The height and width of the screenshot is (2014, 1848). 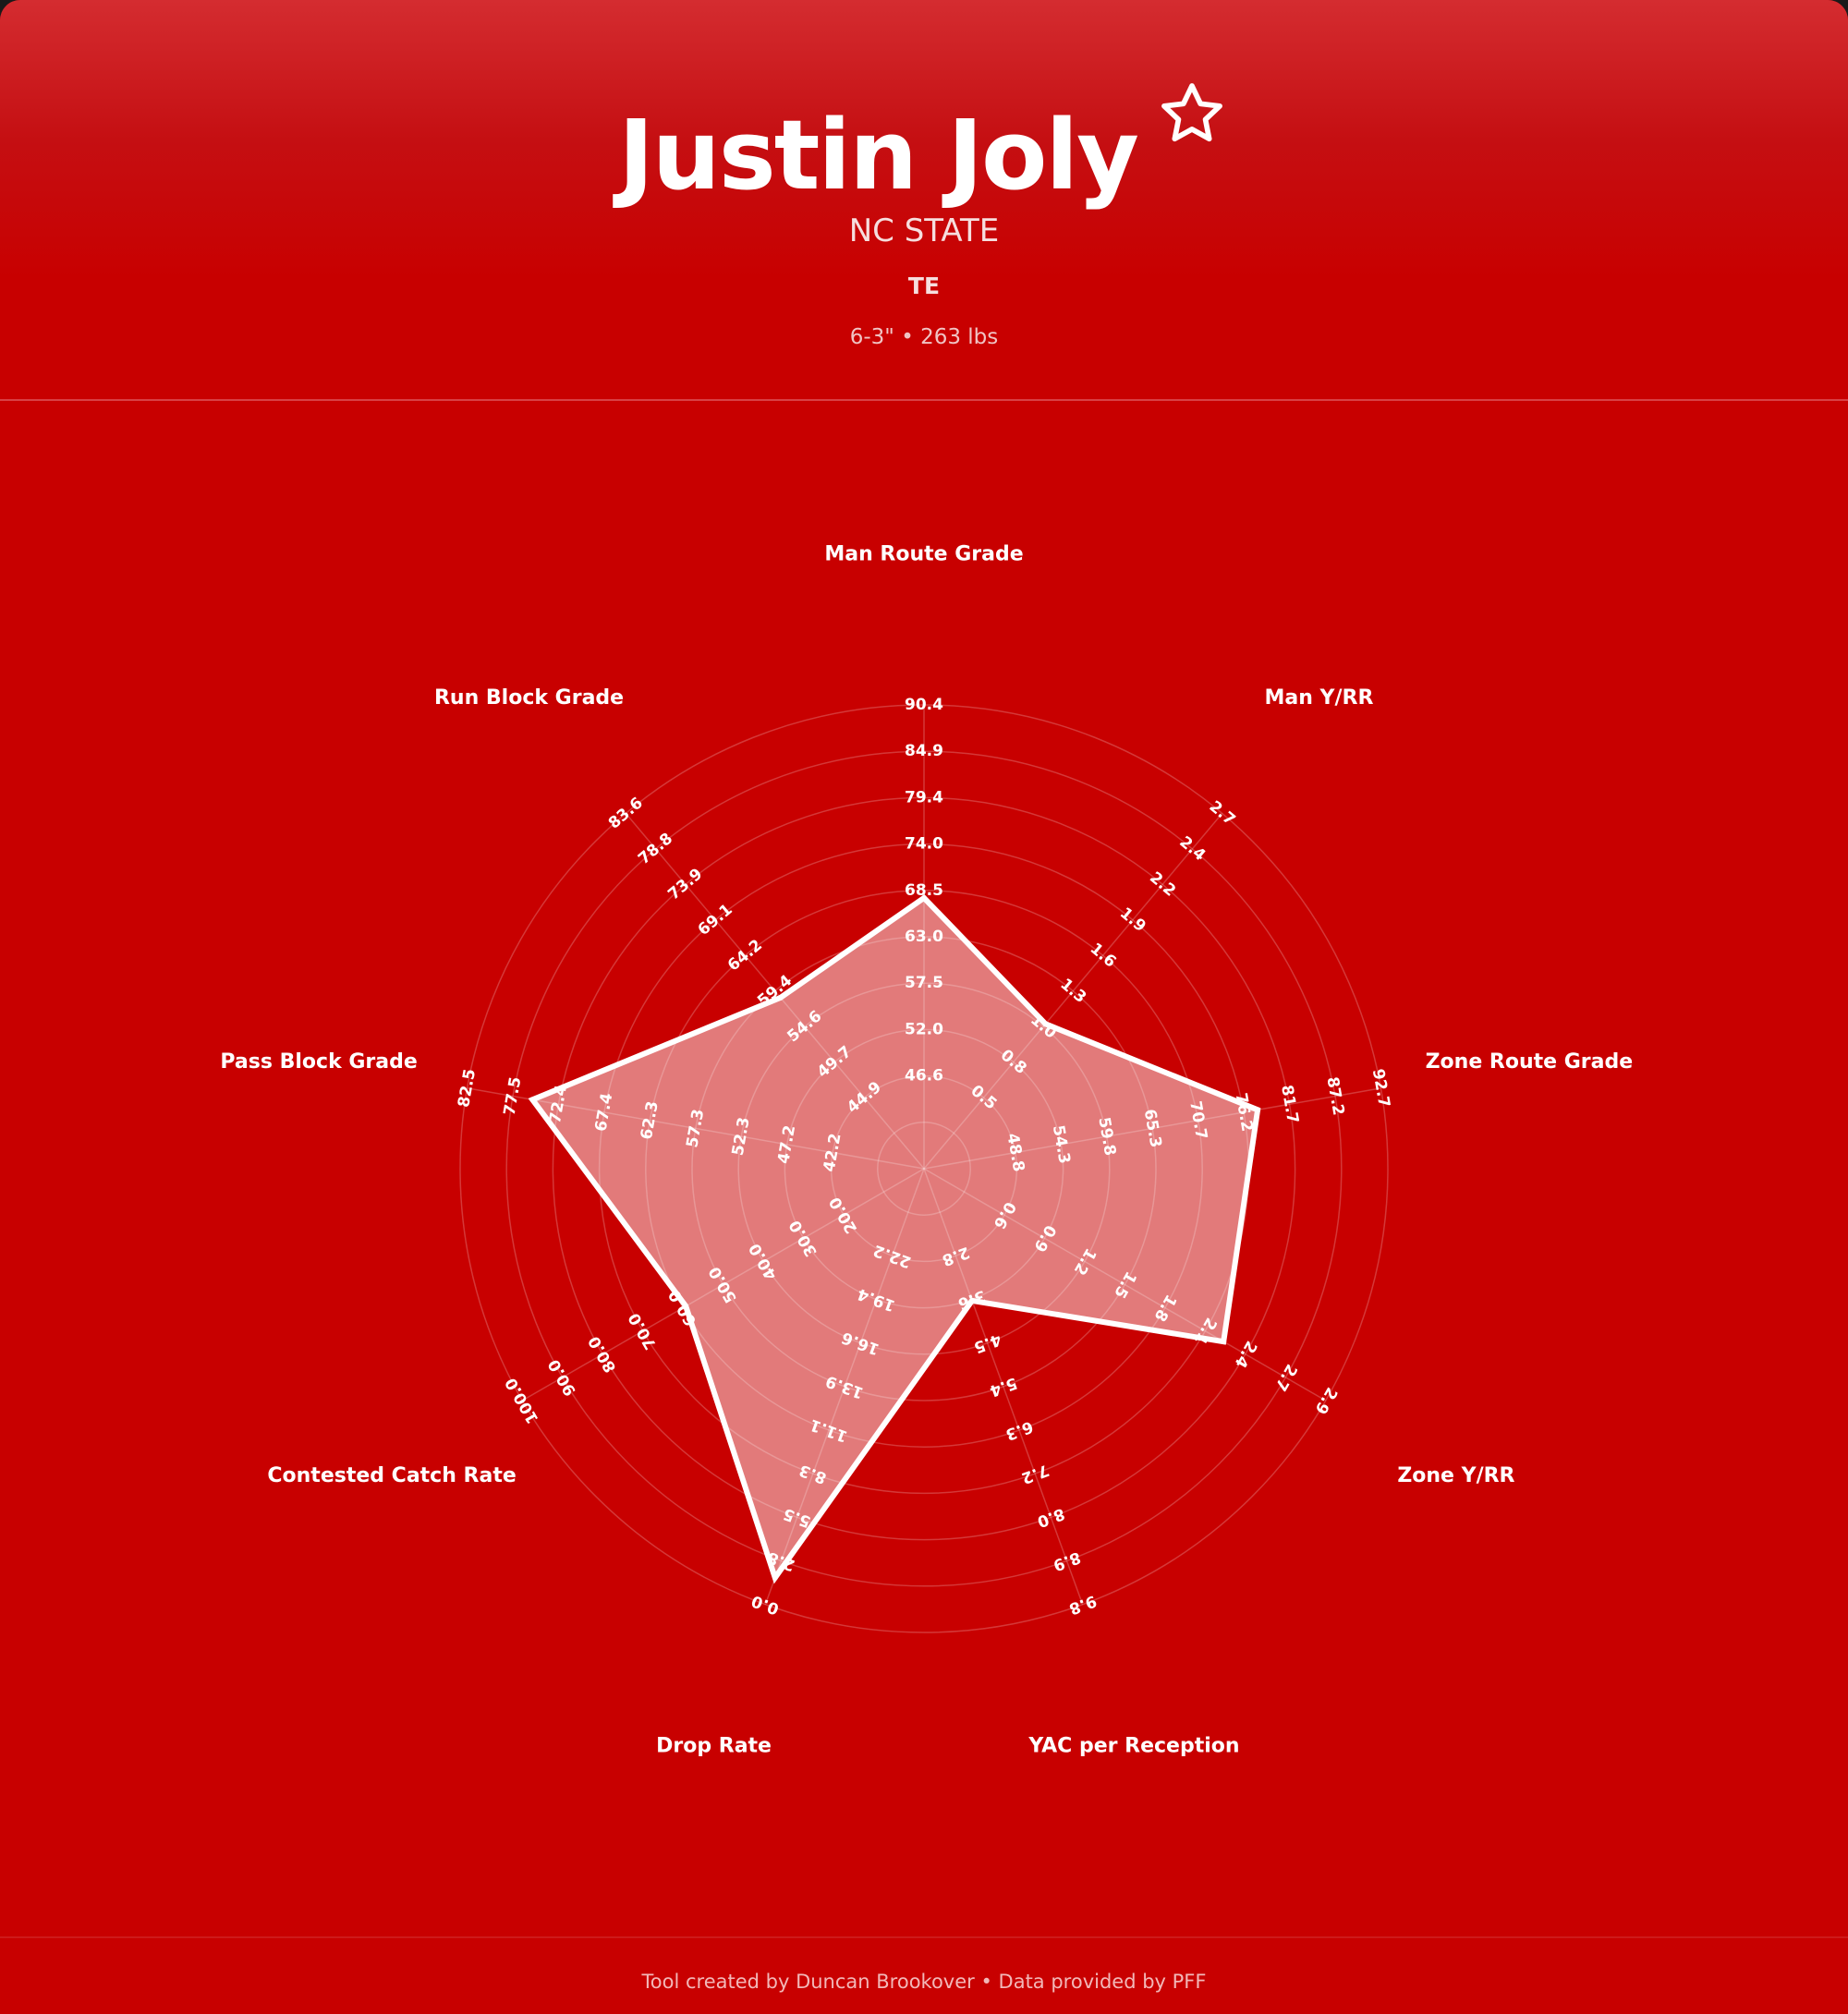 I want to click on footer-divider, so click(x=924, y=1937).